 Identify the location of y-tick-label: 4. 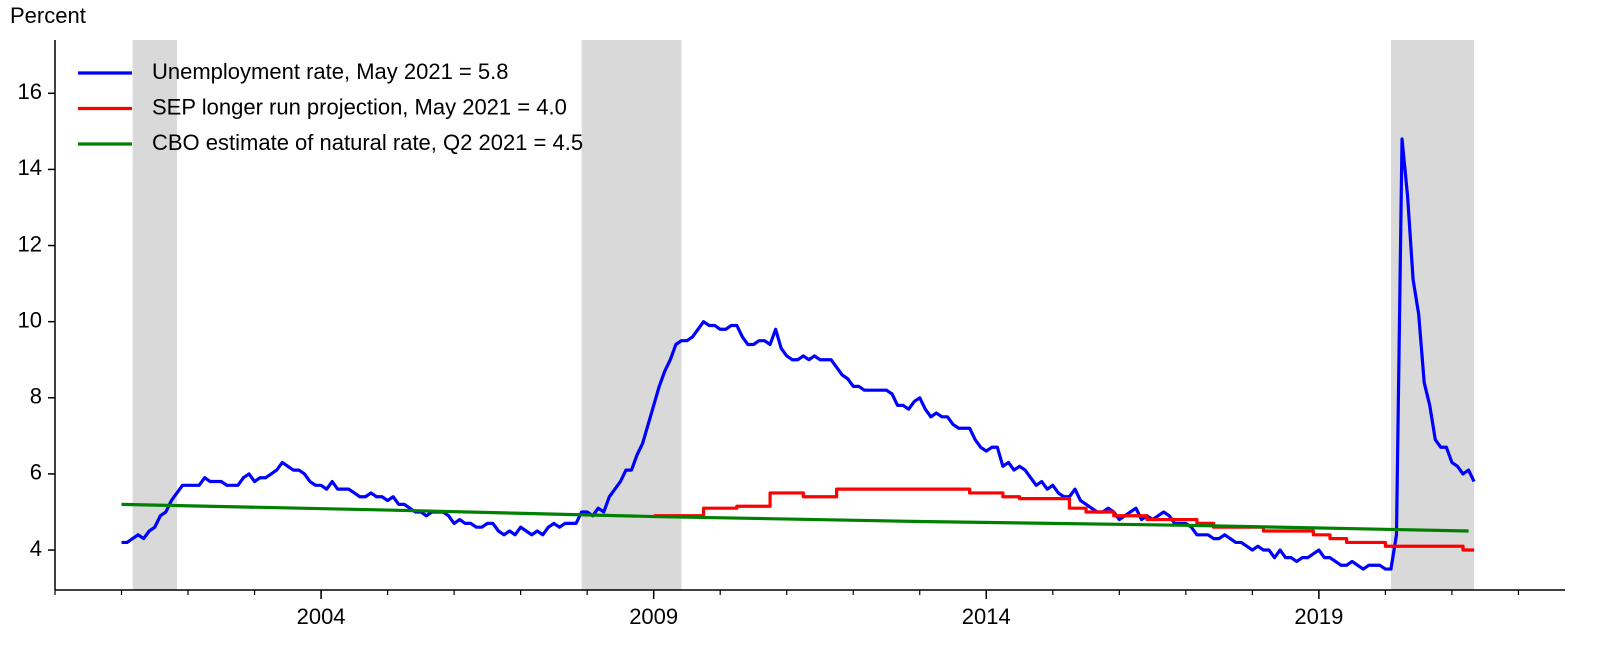
(36, 548).